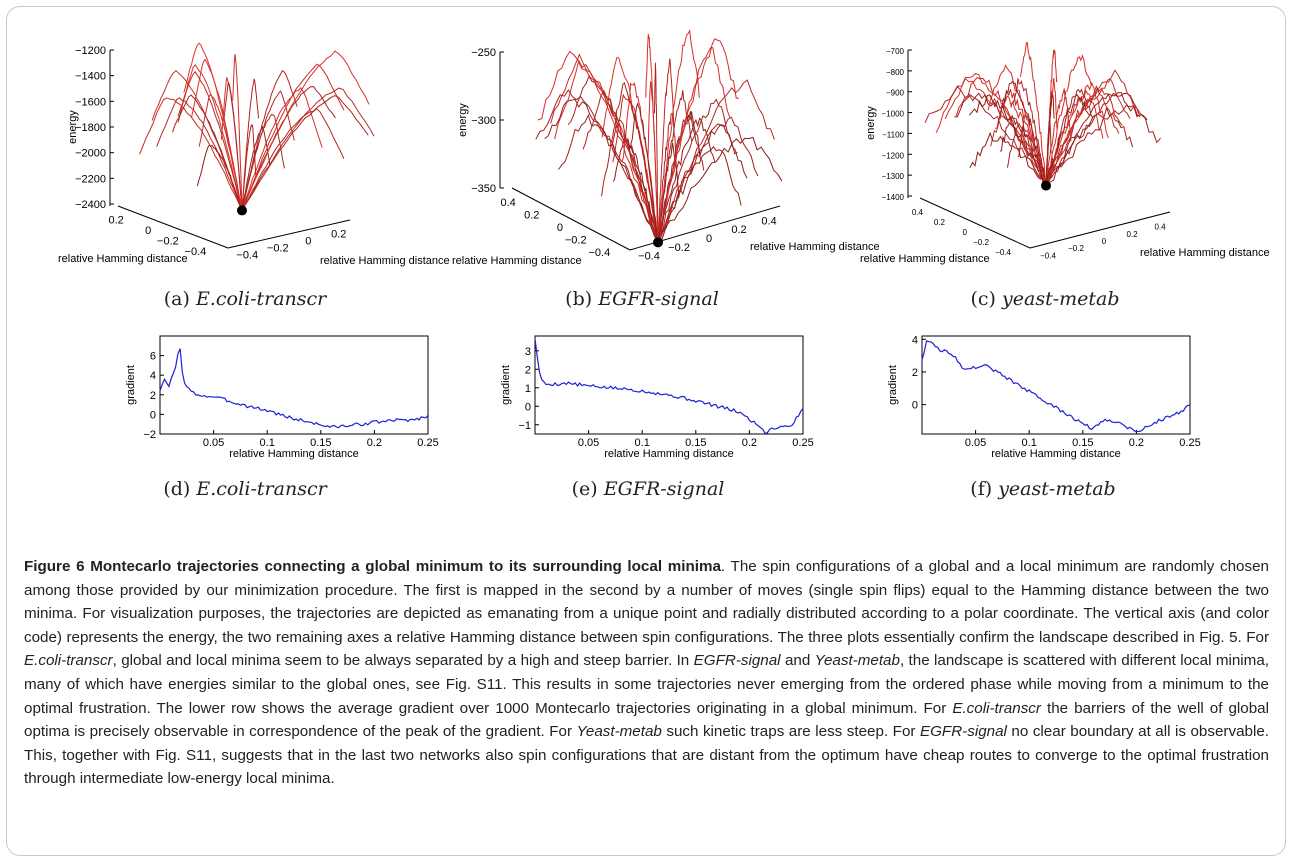 The height and width of the screenshot is (861, 1292). What do you see at coordinates (153, 376) in the screenshot?
I see `y-tick-label: 4` at bounding box center [153, 376].